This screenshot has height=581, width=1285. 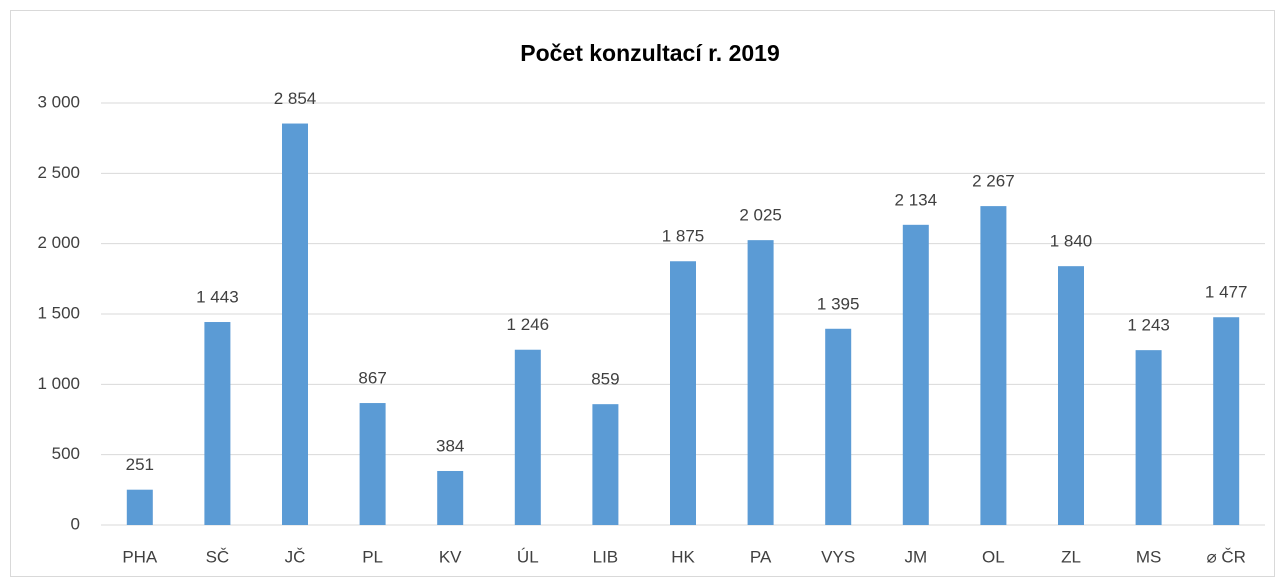 I want to click on value-label: 1 243, so click(x=1148, y=325).